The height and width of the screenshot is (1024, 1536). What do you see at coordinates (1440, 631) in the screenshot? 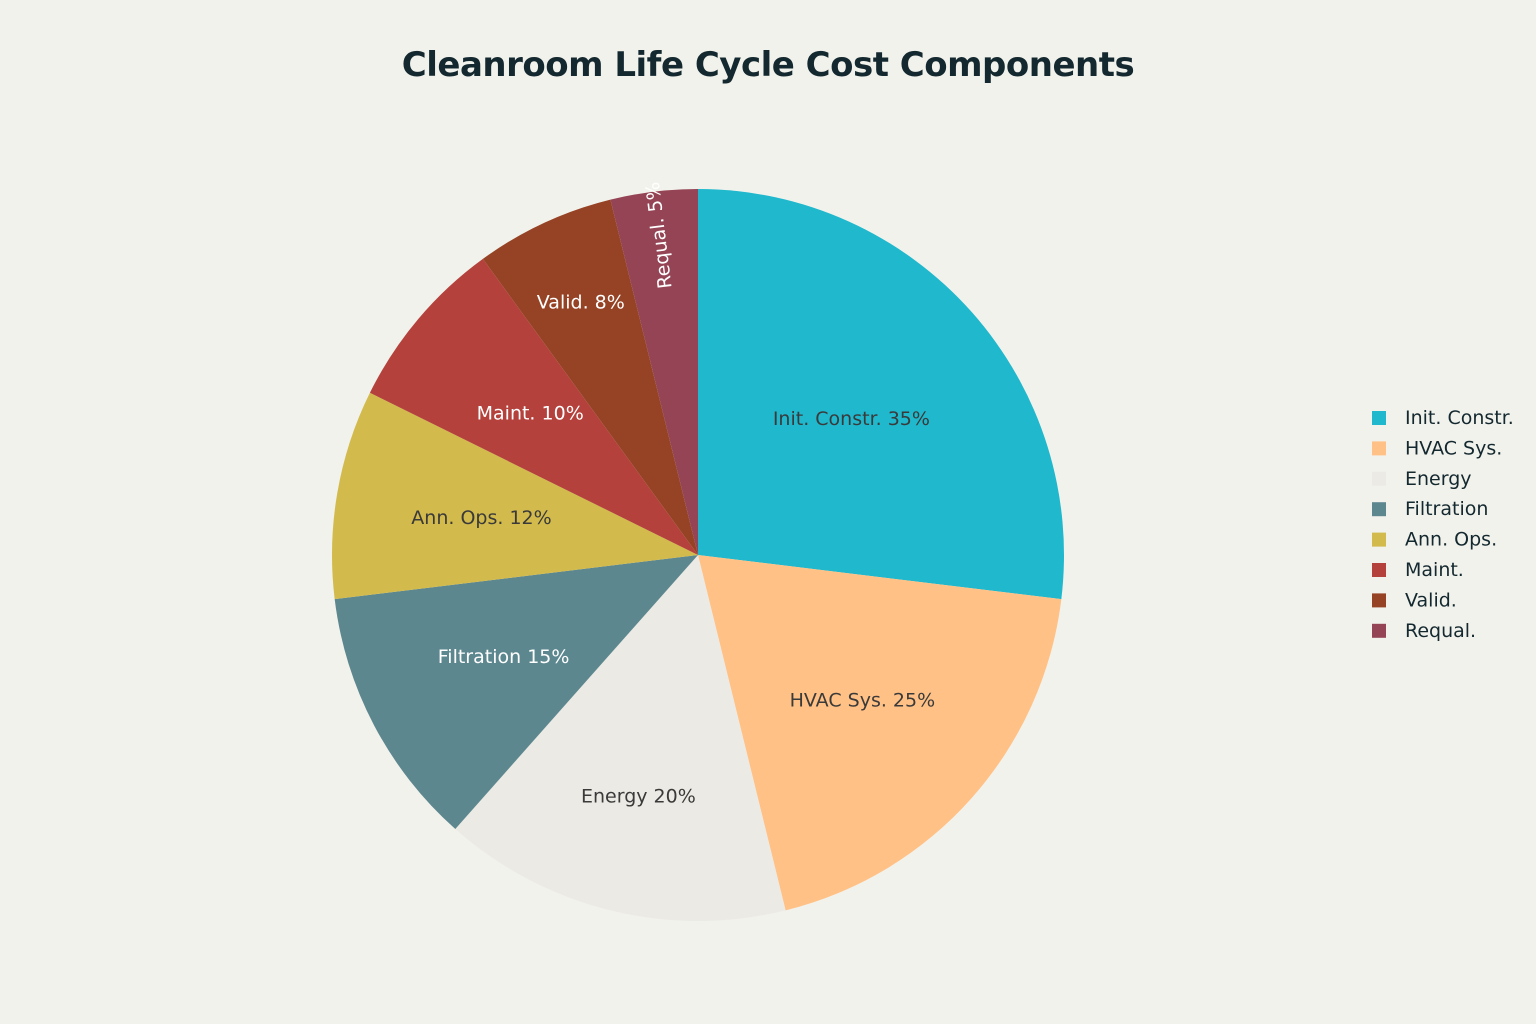
I see `legend-label: Requal.` at bounding box center [1440, 631].